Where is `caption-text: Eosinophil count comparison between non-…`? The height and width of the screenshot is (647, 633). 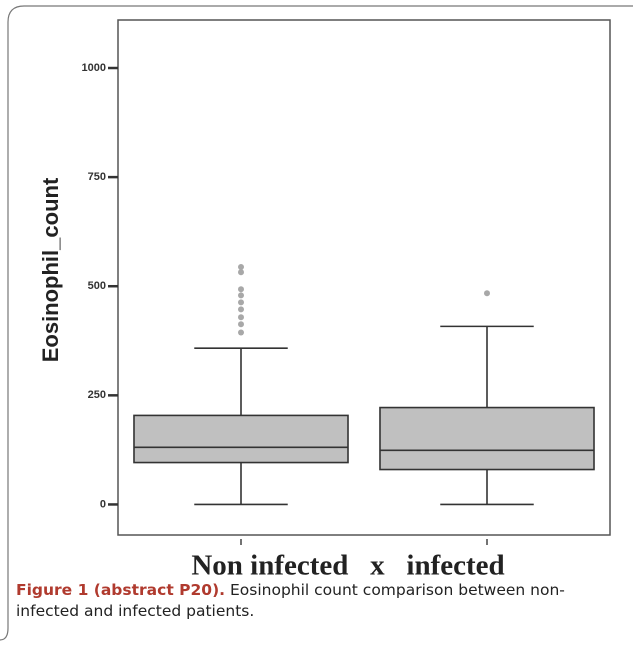 caption-text: Eosinophil count comparison between non-… is located at coordinates (290, 600).